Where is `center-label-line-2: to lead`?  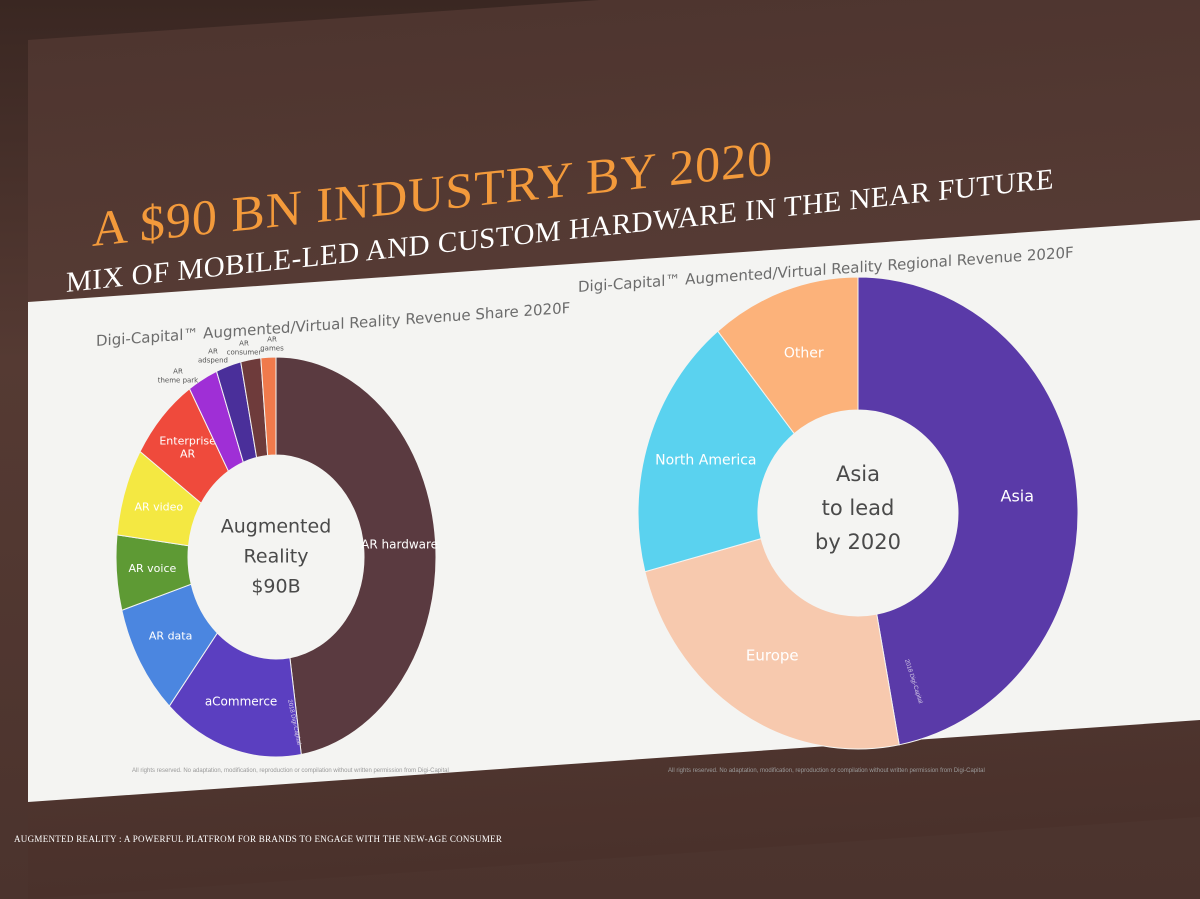
center-label-line-2: to lead is located at coordinates (858, 508).